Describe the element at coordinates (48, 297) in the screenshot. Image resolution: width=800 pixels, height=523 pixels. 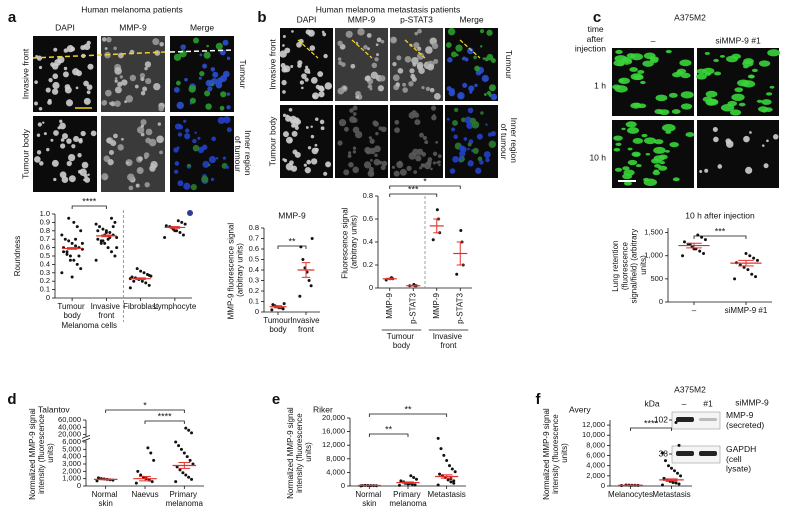
I see `y-tick-label: 0` at that location.